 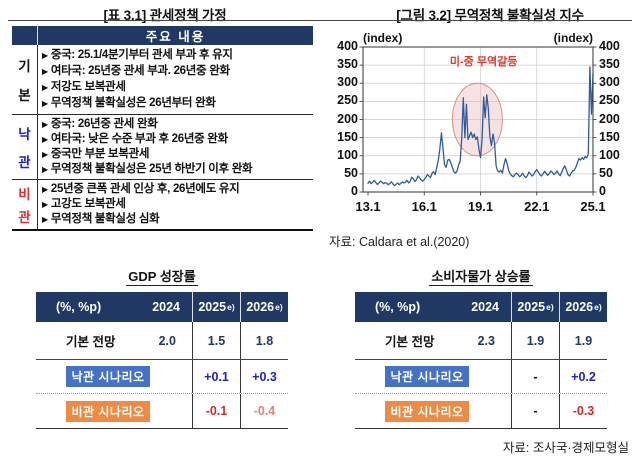 I want to click on optimistic-scenario-badge: 낙관 시나리오, so click(x=427, y=376).